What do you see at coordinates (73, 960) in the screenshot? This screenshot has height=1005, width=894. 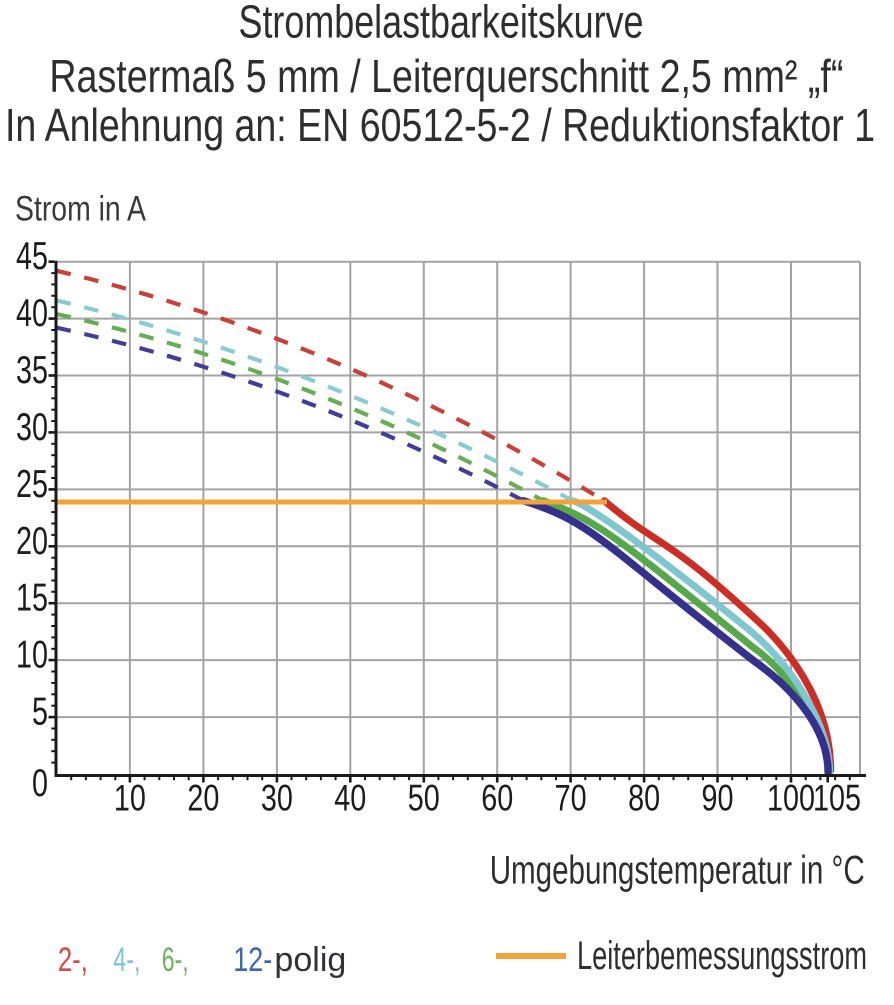 I see `svg-text: 2-,` at bounding box center [73, 960].